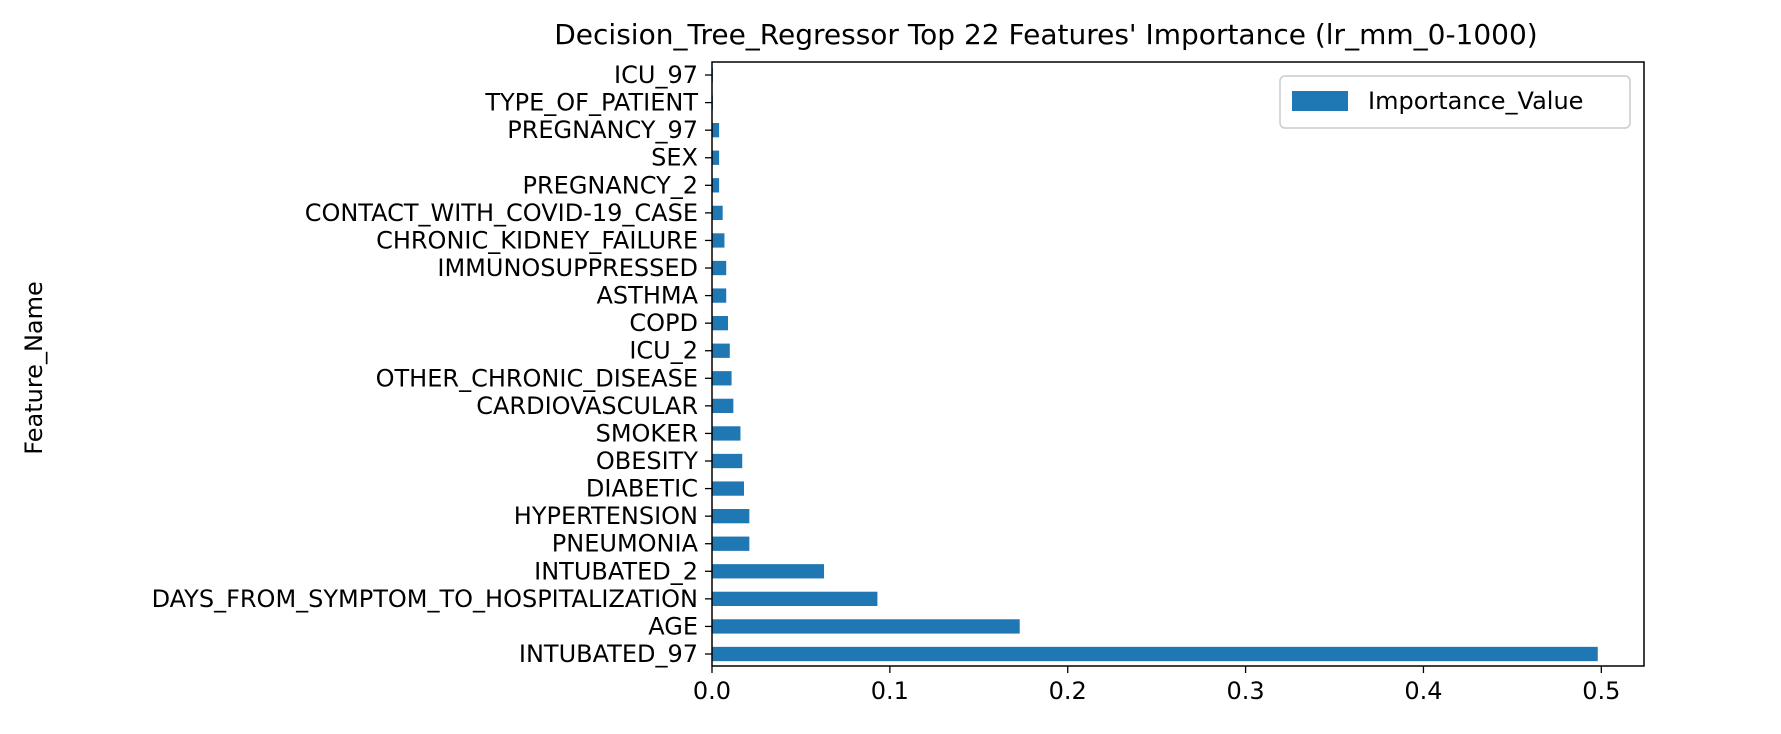 The image size is (1781, 734). Describe the element at coordinates (663, 323) in the screenshot. I see `y-tick-label: COPD` at that location.